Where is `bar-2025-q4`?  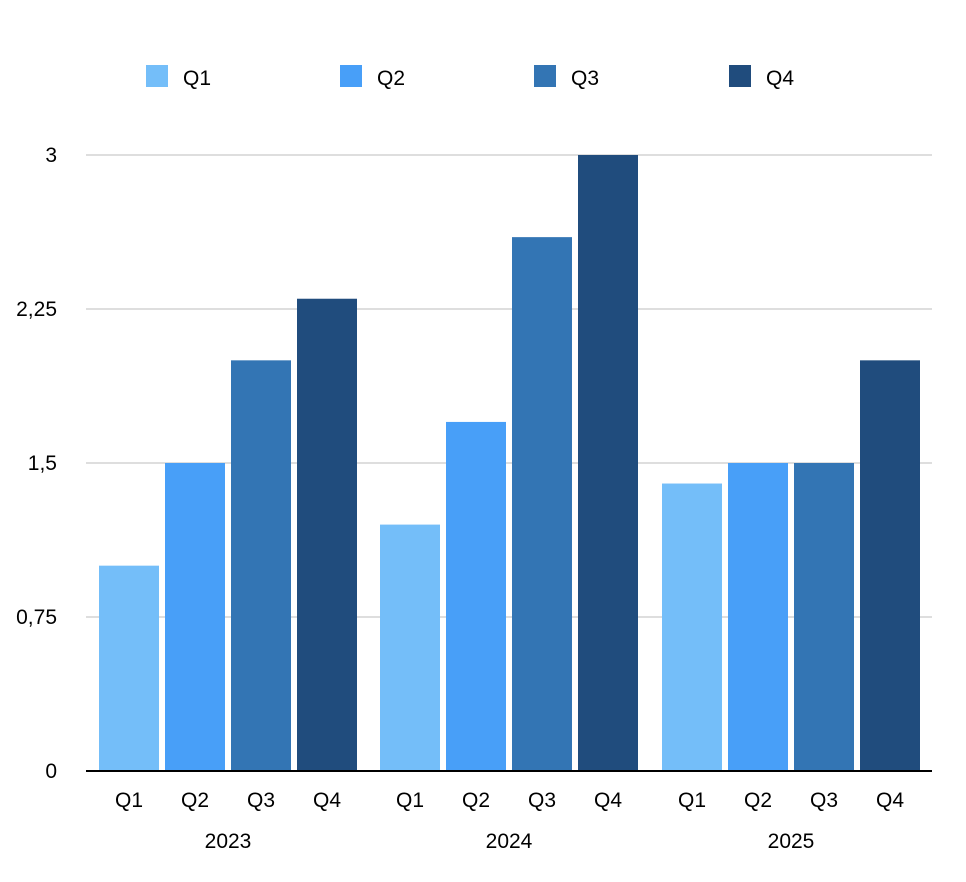
bar-2025-q4 is located at coordinates (890, 565).